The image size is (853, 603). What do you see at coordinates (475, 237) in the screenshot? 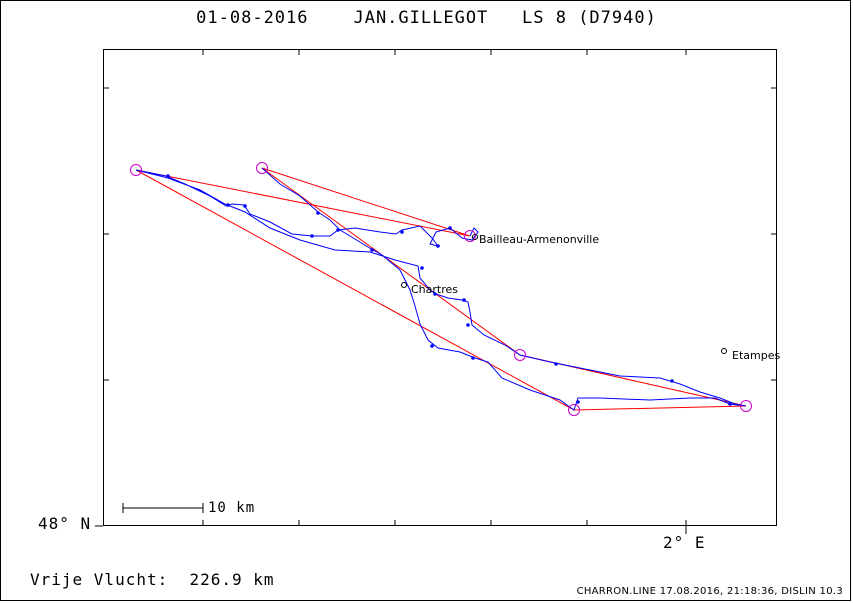
I see `place-marker-bailleau` at bounding box center [475, 237].